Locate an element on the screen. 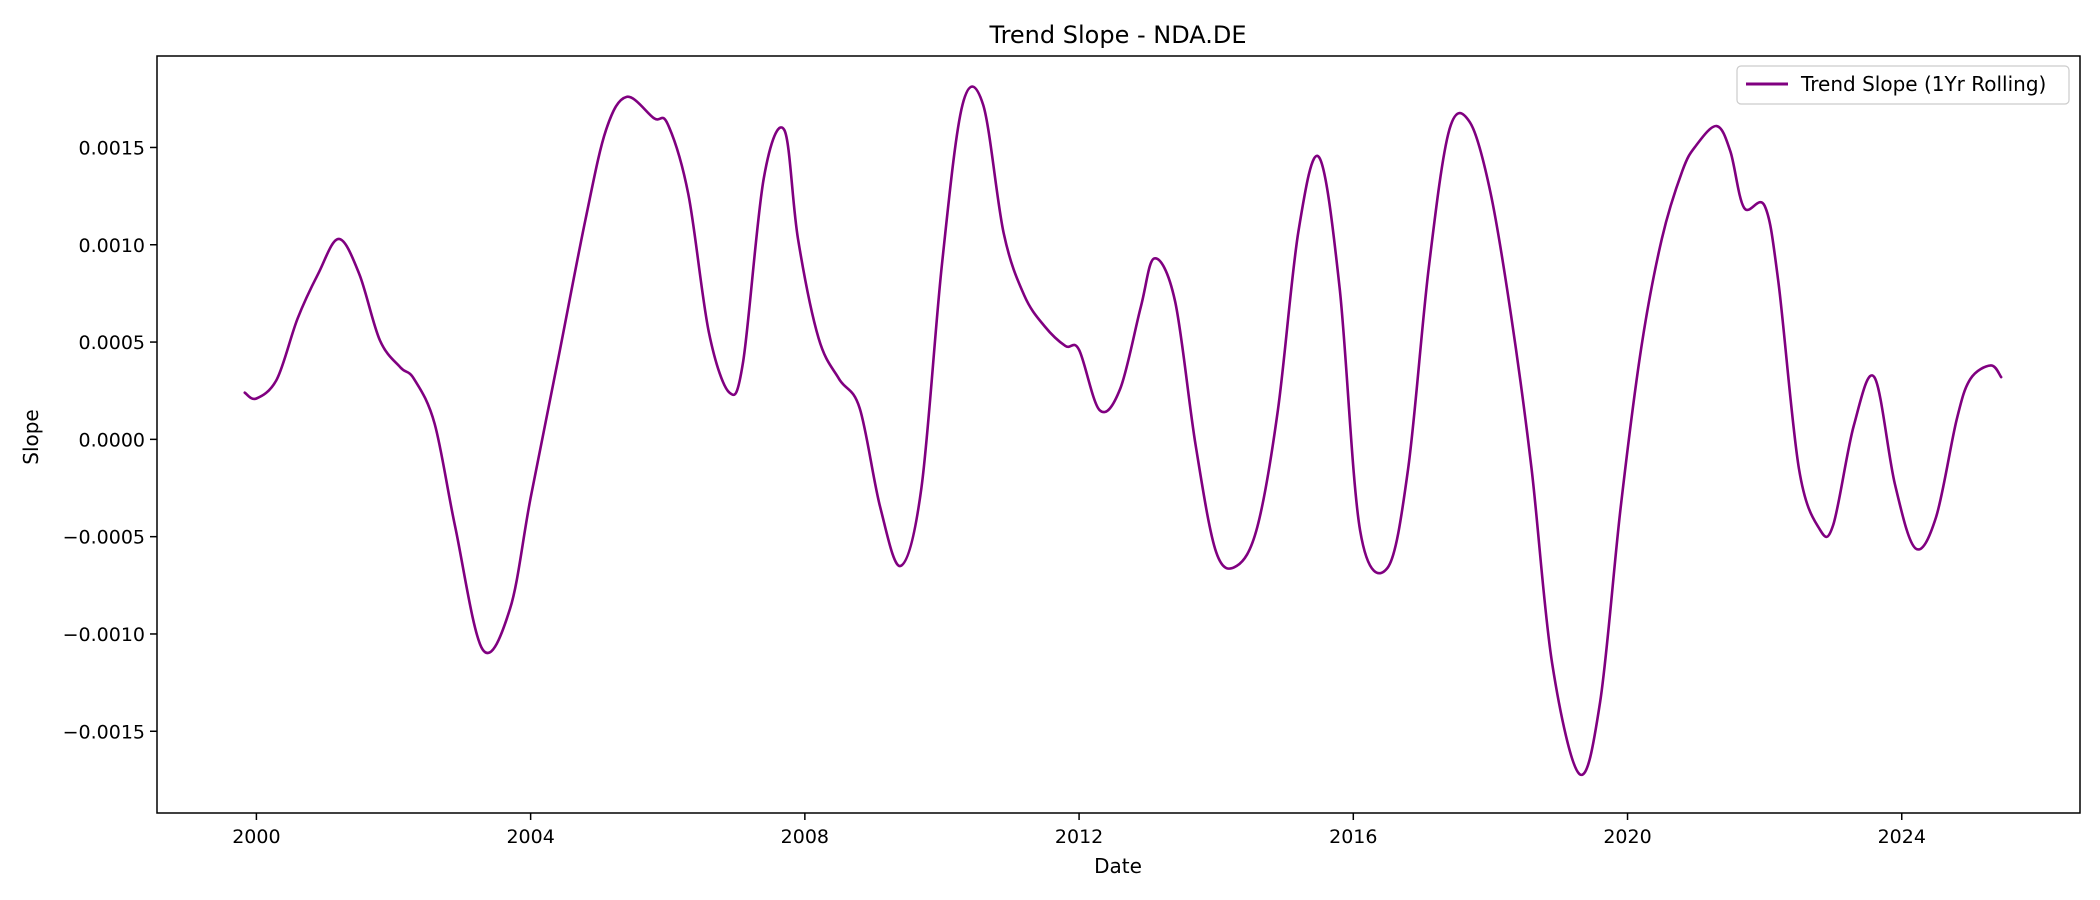 This screenshot has width=2100, height=900. y-tick-label: 0.0015 is located at coordinates (112, 148).